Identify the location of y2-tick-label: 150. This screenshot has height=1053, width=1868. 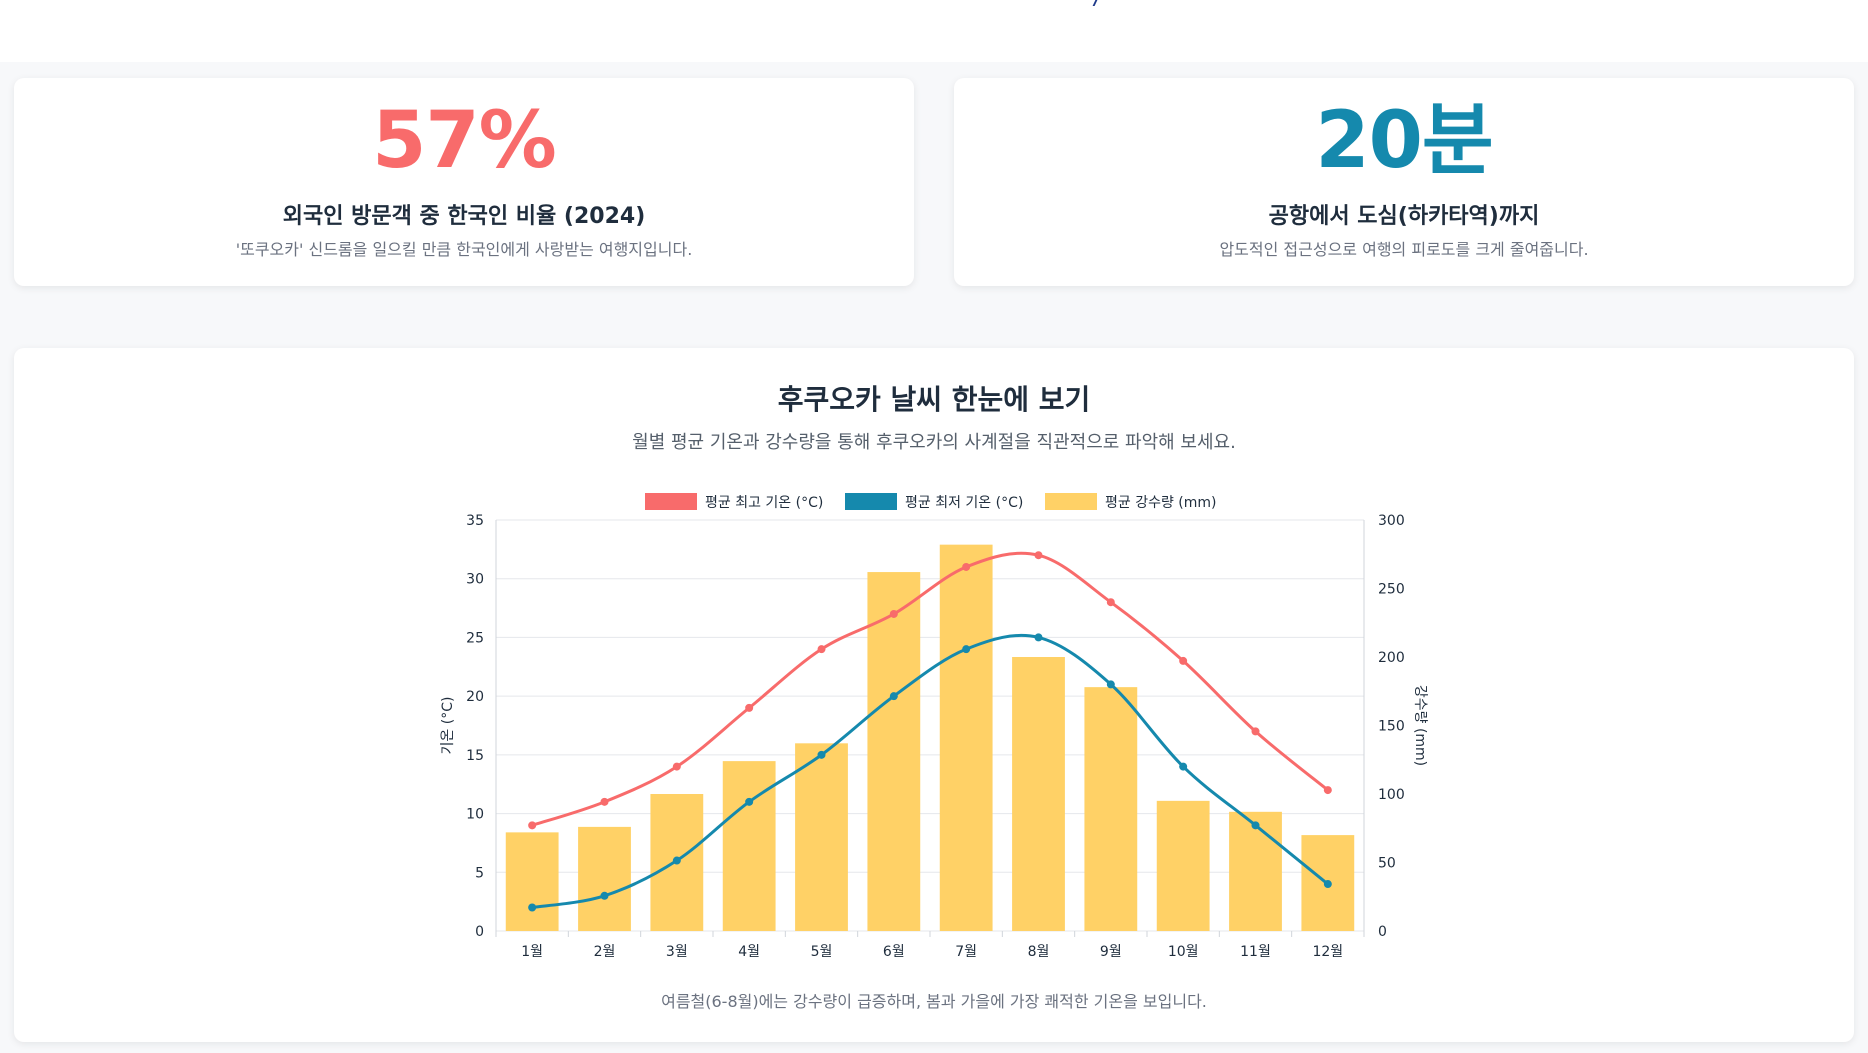
(1391, 727).